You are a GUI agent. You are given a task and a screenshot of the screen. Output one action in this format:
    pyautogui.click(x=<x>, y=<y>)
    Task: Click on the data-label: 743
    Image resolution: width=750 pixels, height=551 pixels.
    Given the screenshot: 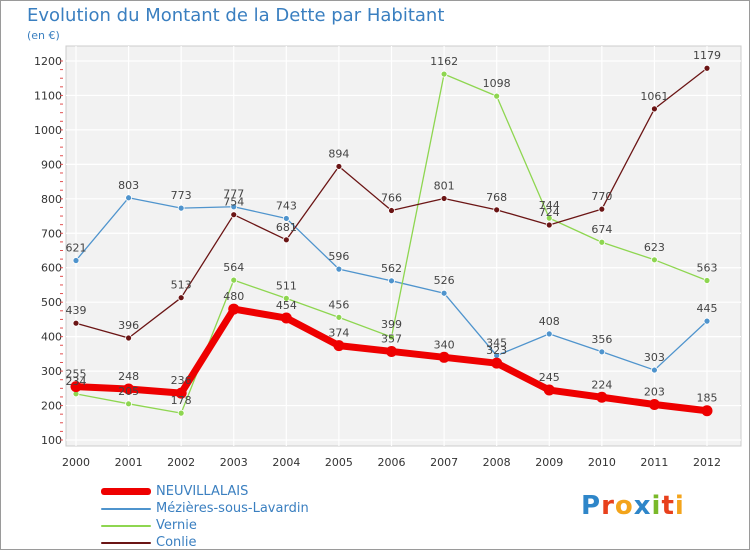 What is the action you would take?
    pyautogui.click(x=286, y=205)
    